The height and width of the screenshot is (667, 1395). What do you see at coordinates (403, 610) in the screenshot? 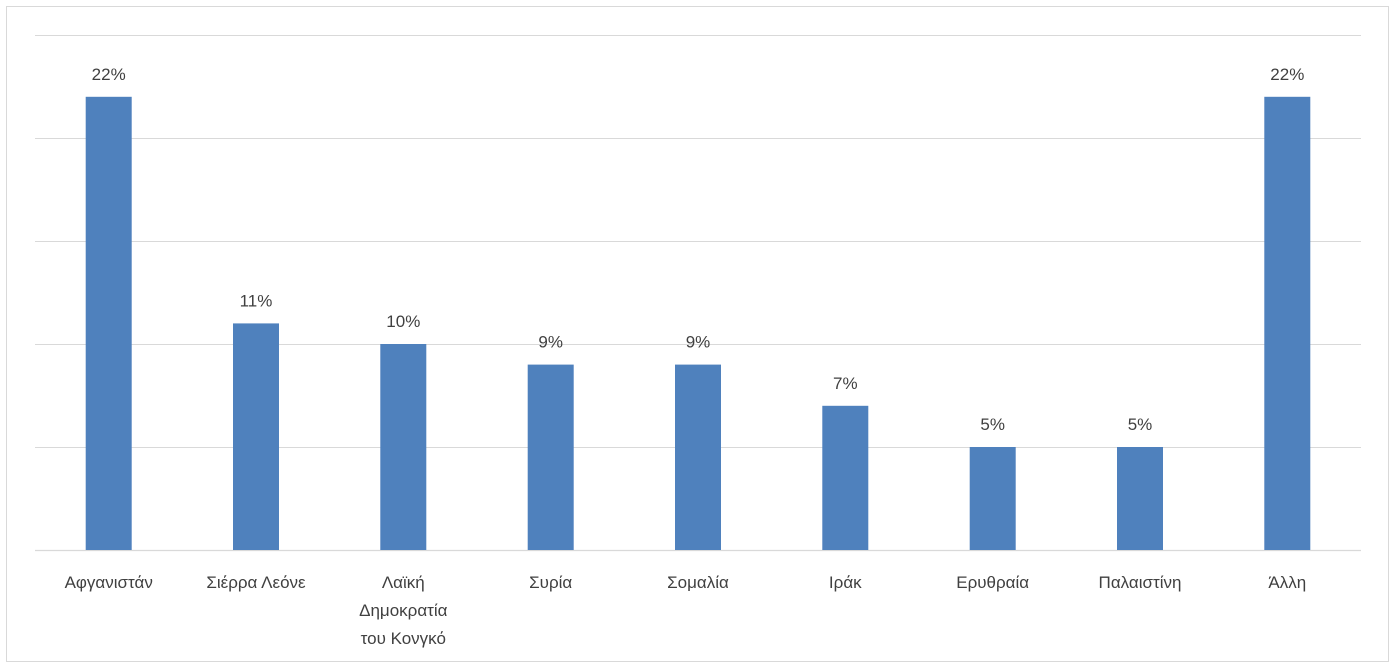
I see `x-tick-label-line: Δημοκρατία` at bounding box center [403, 610].